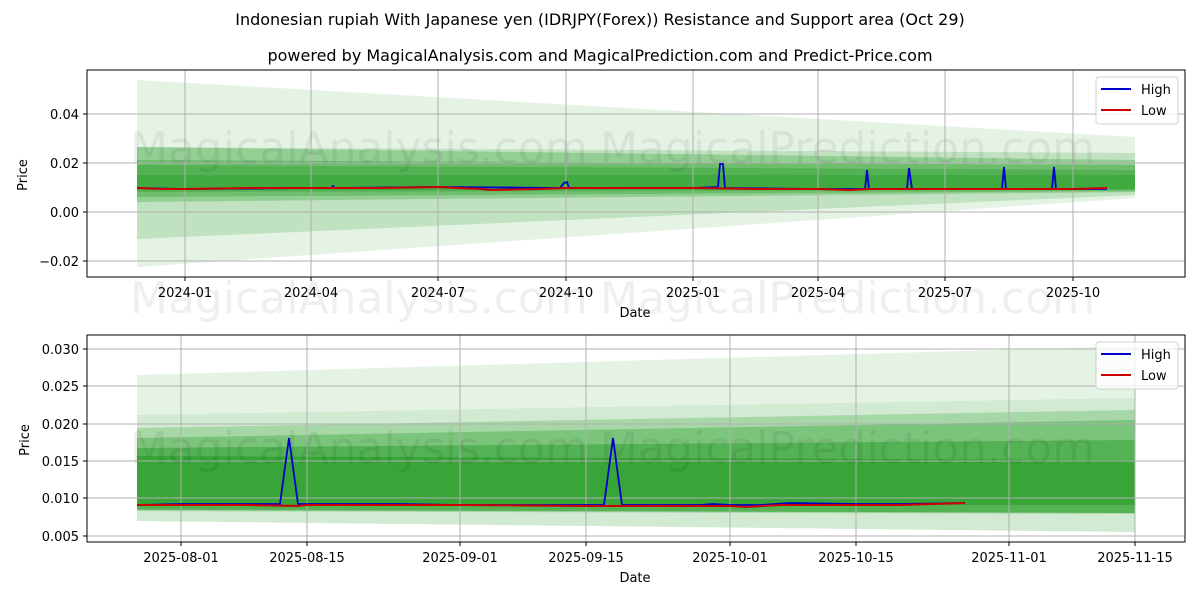  What do you see at coordinates (730, 558) in the screenshot?
I see `x-tick-label: 2025-10-01` at bounding box center [730, 558].